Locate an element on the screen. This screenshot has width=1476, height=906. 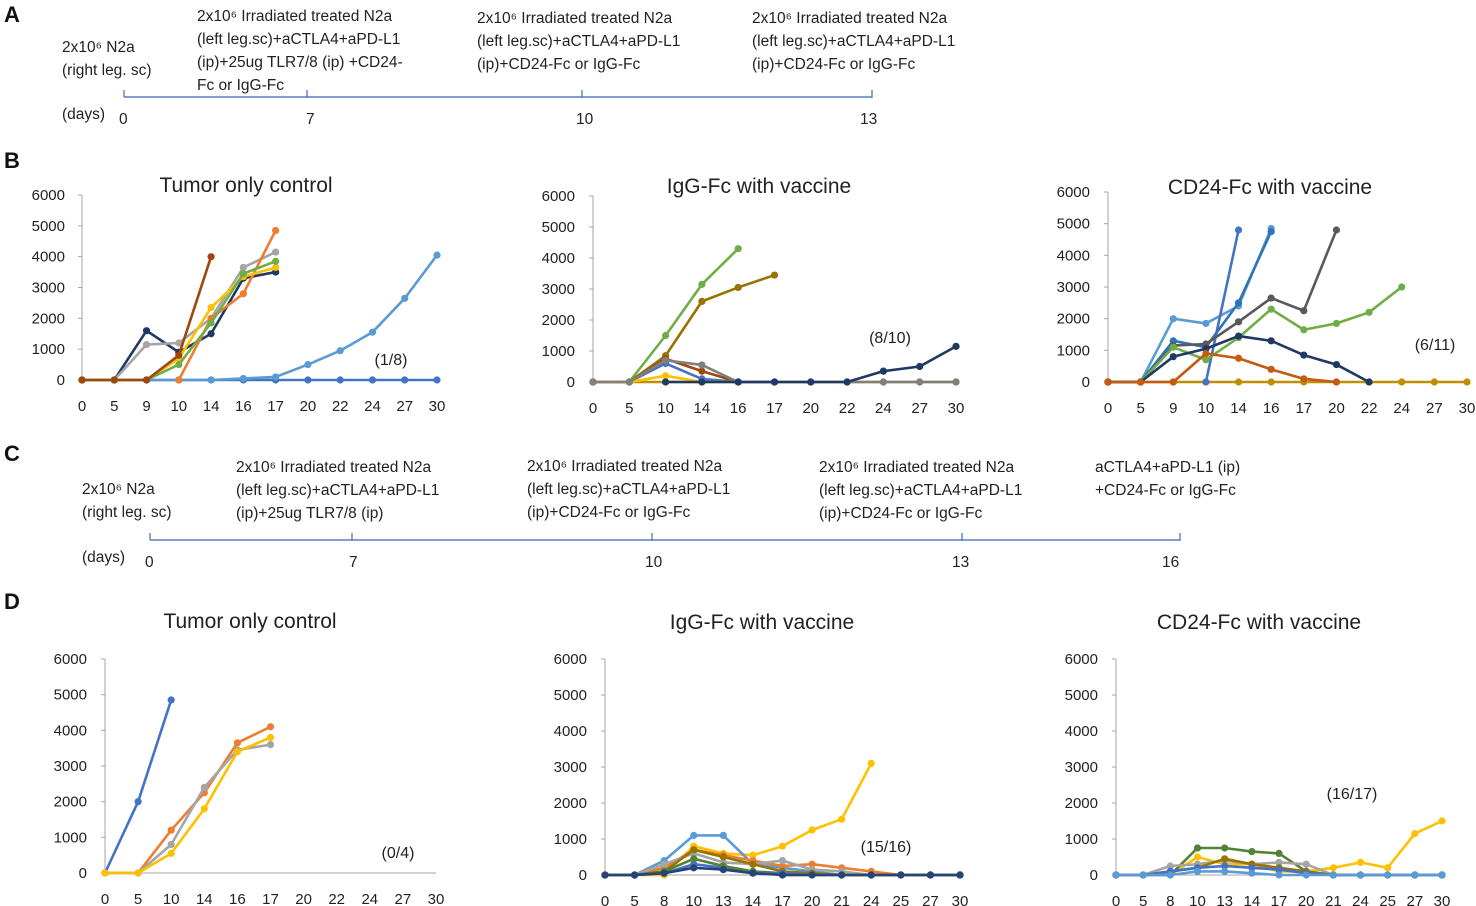
x-tick-label: 5 is located at coordinates (114, 406).